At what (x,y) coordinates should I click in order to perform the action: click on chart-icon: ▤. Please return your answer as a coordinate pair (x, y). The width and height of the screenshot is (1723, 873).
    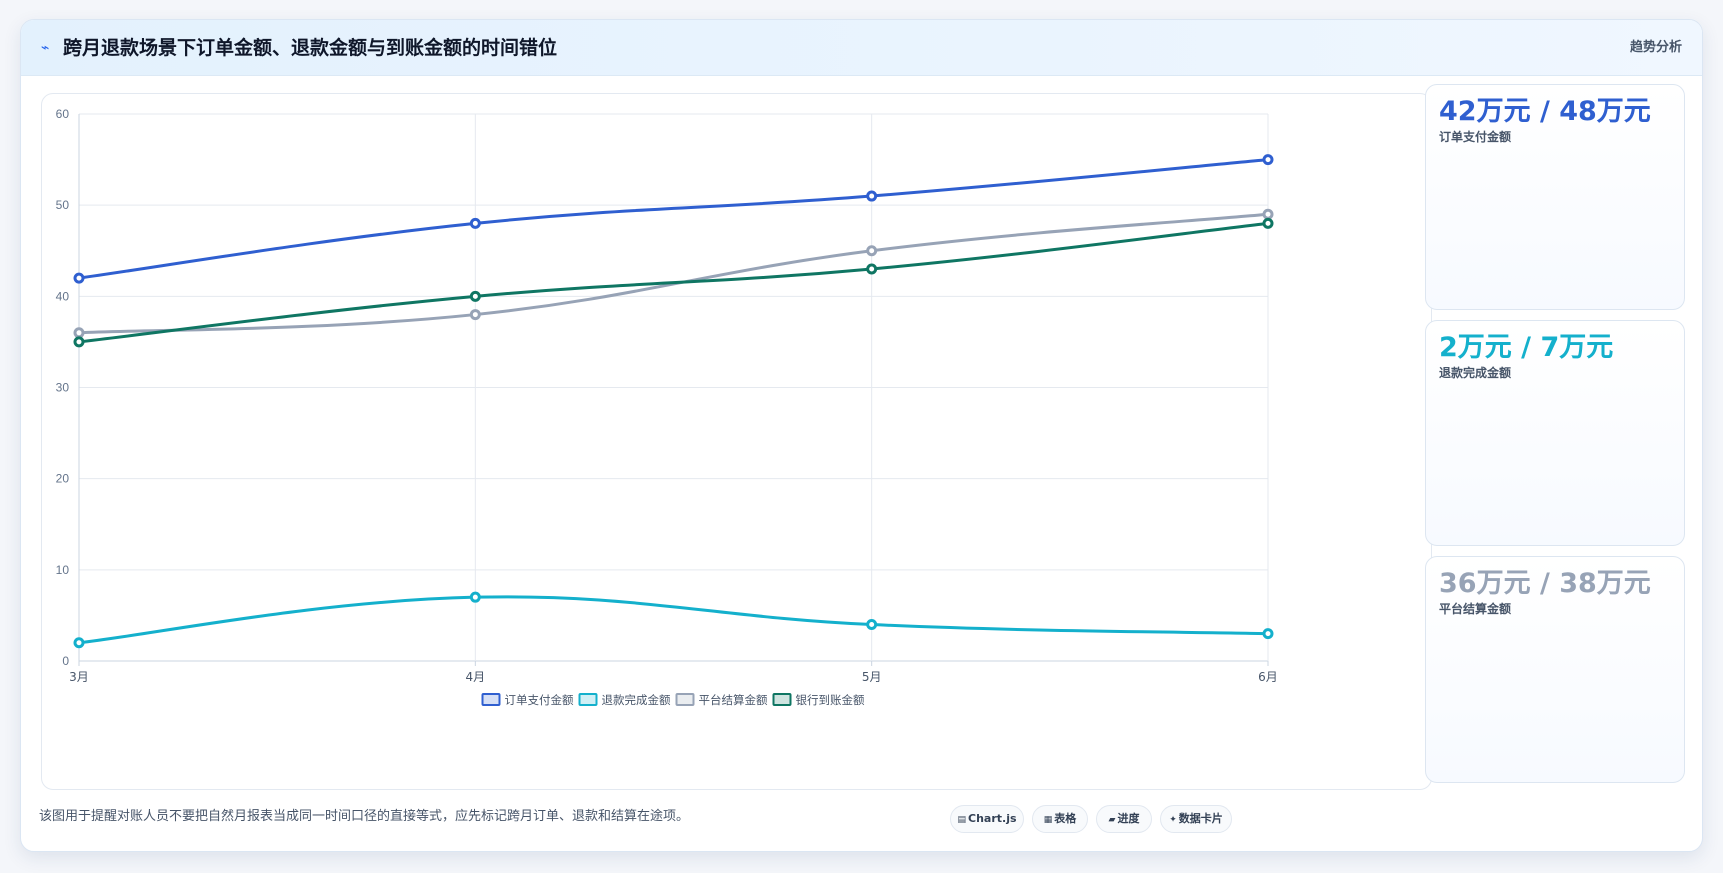
    Looking at the image, I should click on (961, 820).